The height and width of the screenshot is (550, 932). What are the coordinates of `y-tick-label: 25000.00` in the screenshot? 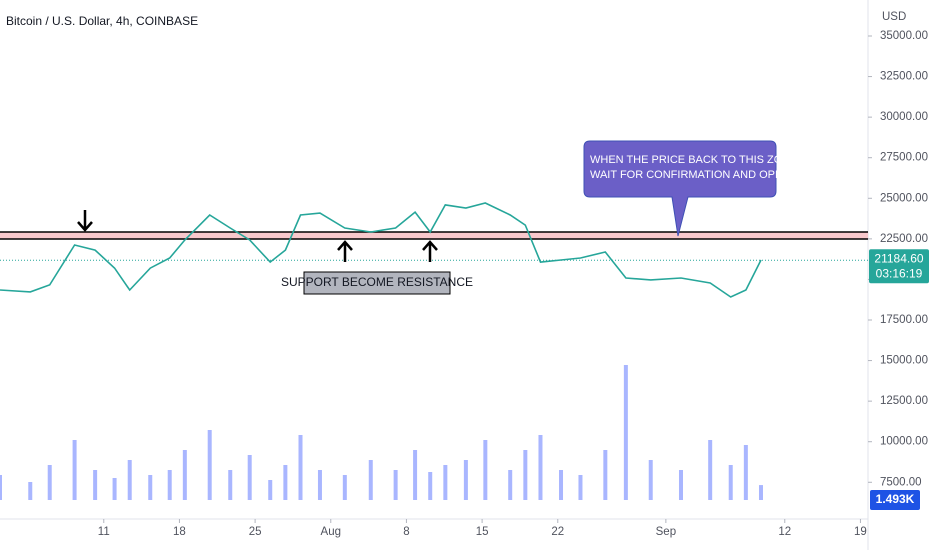 It's located at (904, 198).